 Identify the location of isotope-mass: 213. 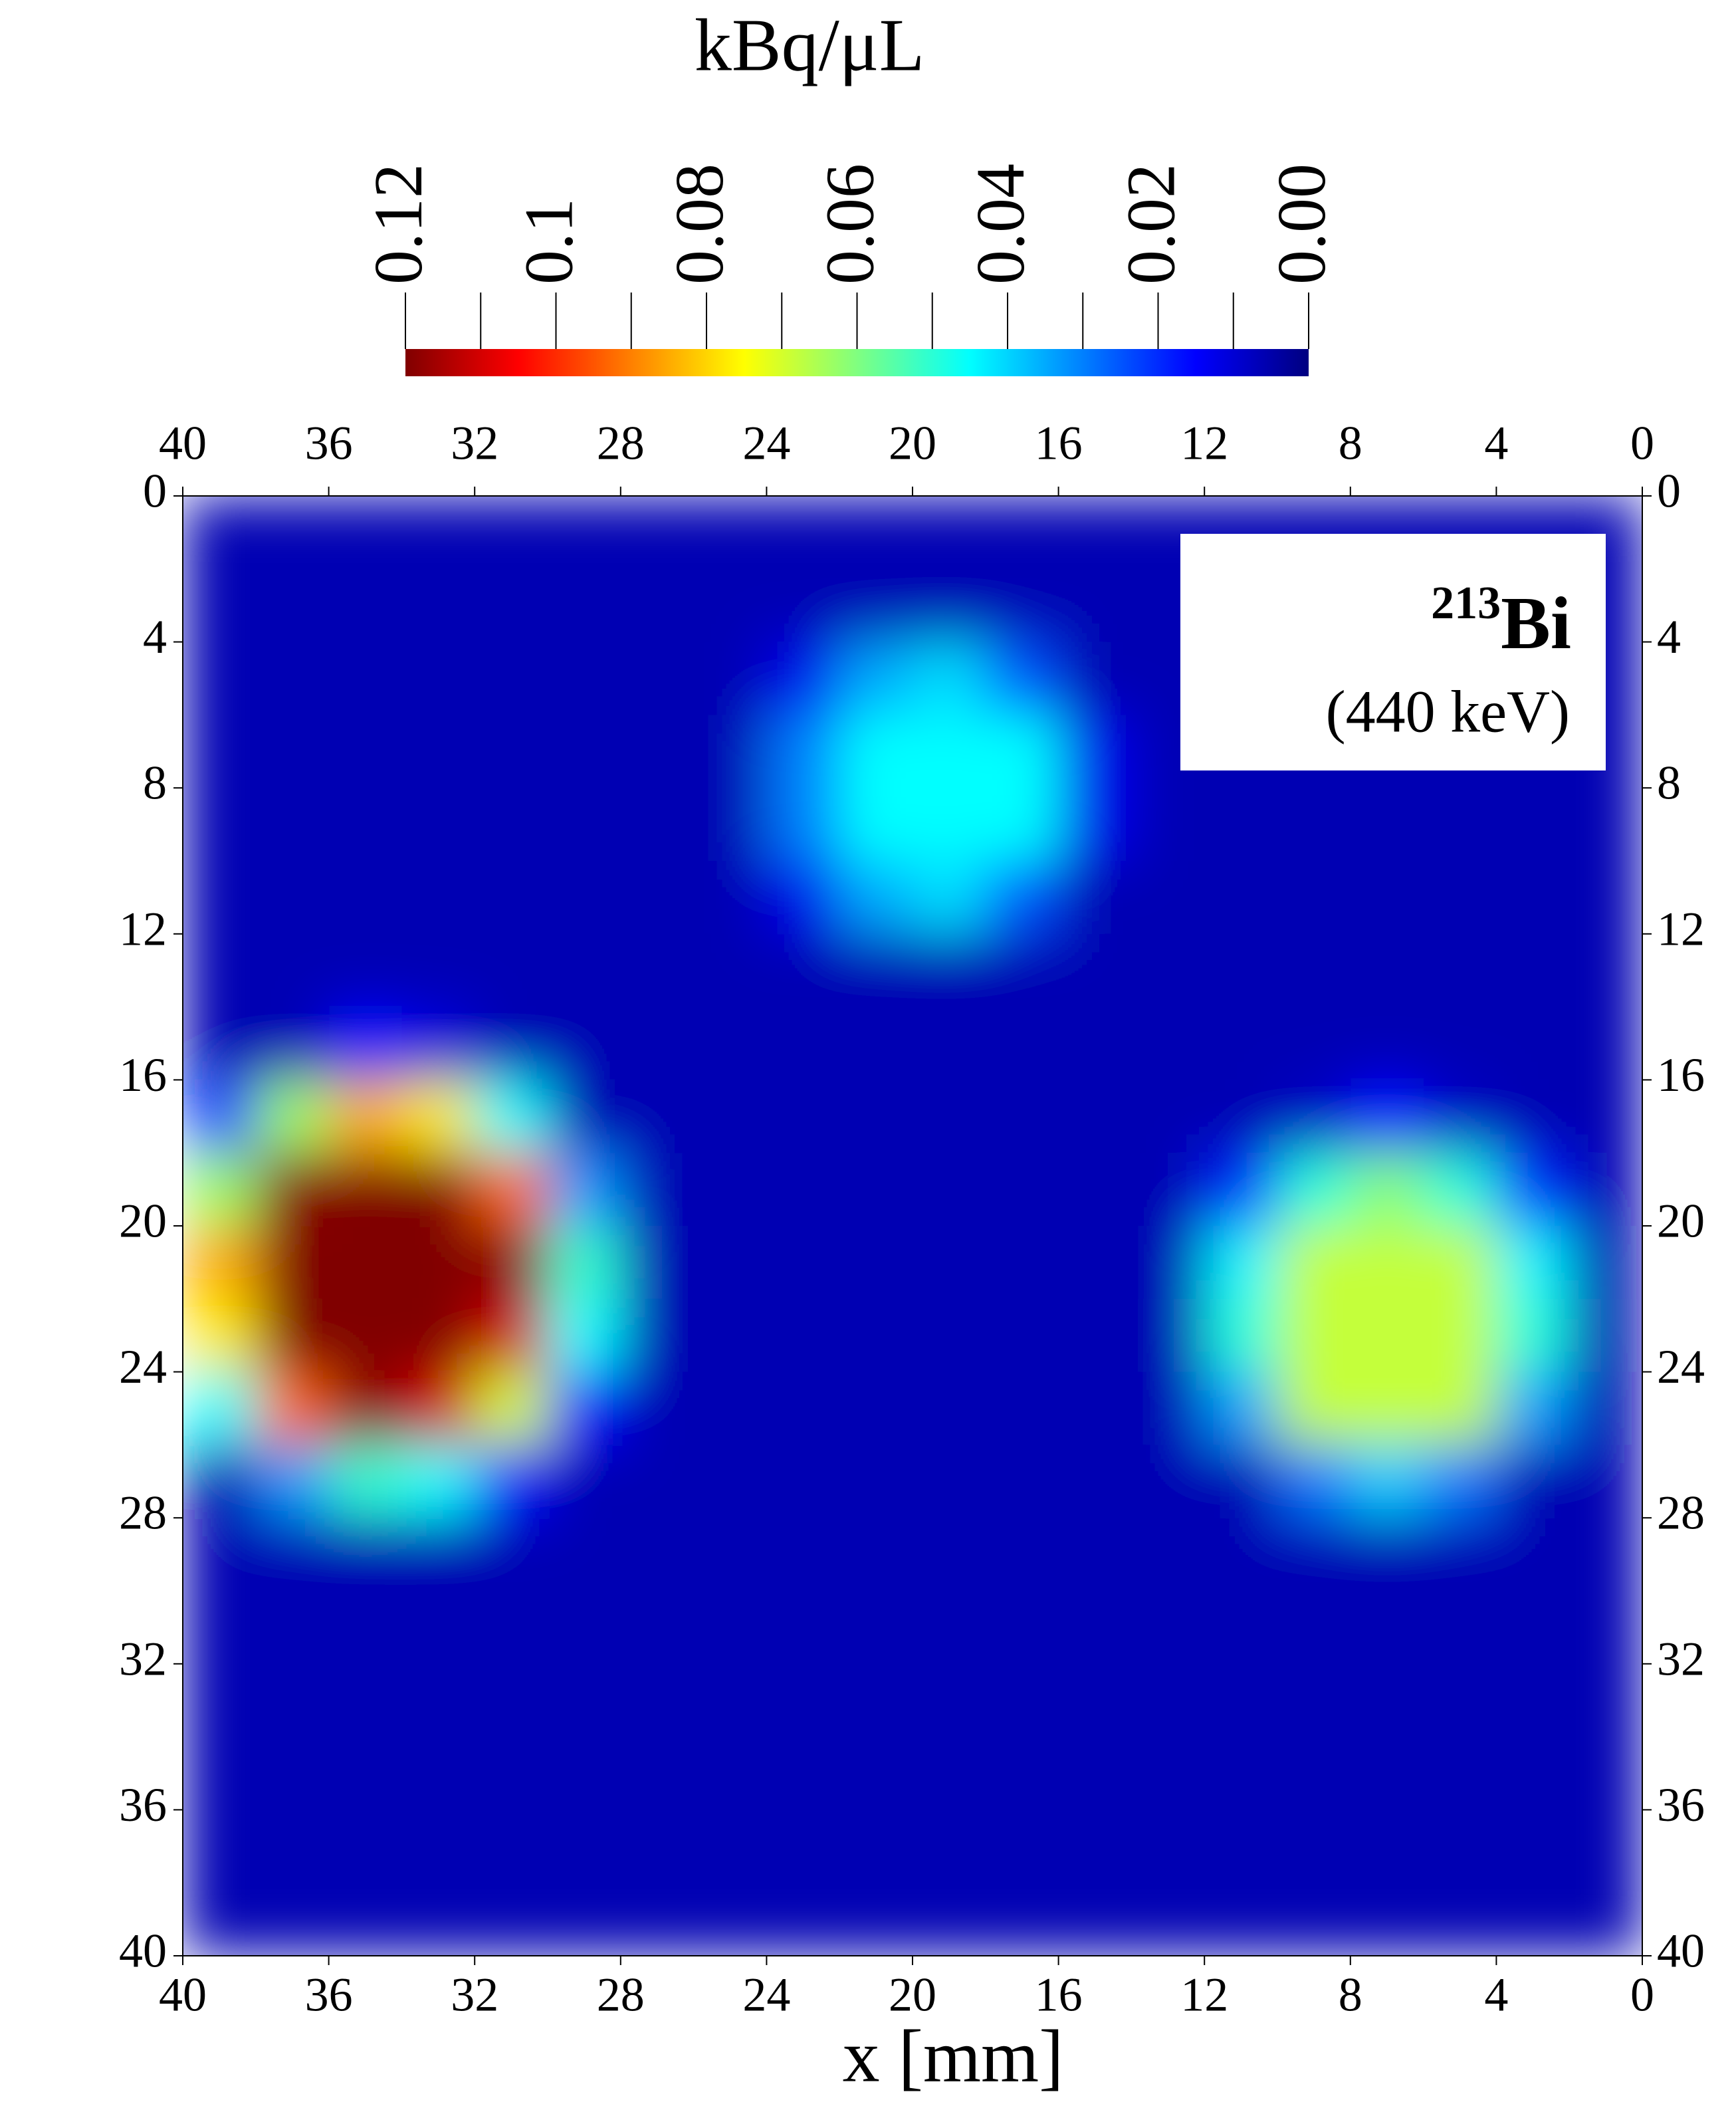
(1466, 604).